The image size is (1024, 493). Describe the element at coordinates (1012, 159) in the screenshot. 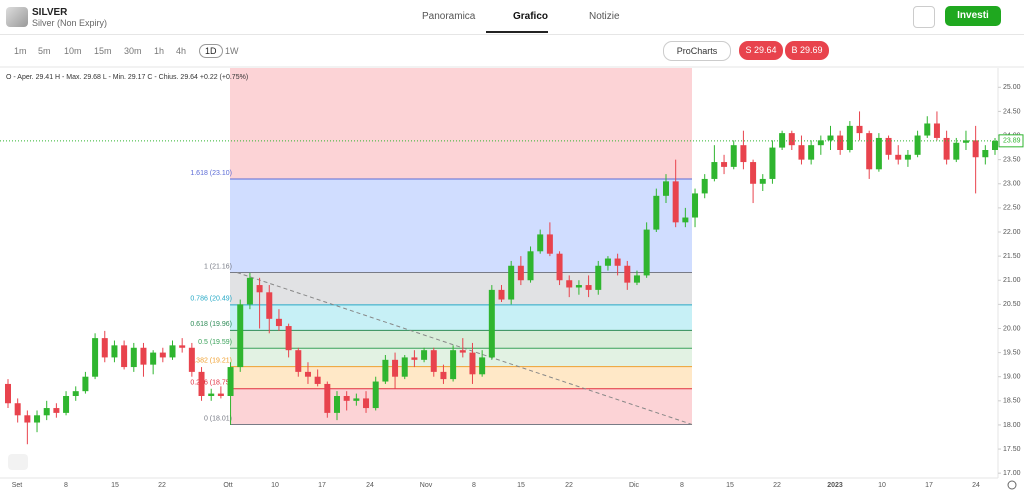

I see `y-tick-label: 23.50` at that location.